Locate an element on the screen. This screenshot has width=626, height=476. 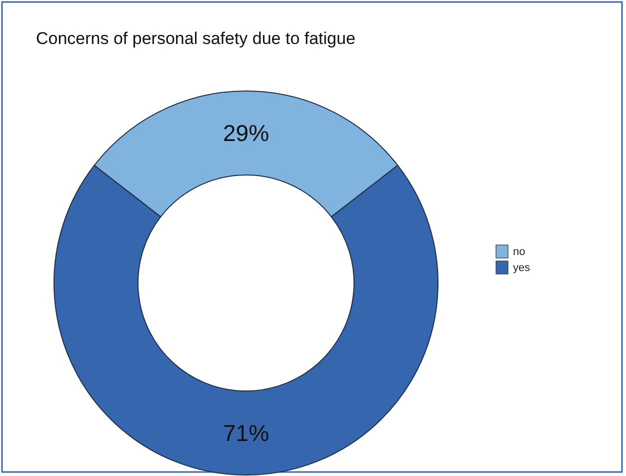
legend-label: yes is located at coordinates (522, 268).